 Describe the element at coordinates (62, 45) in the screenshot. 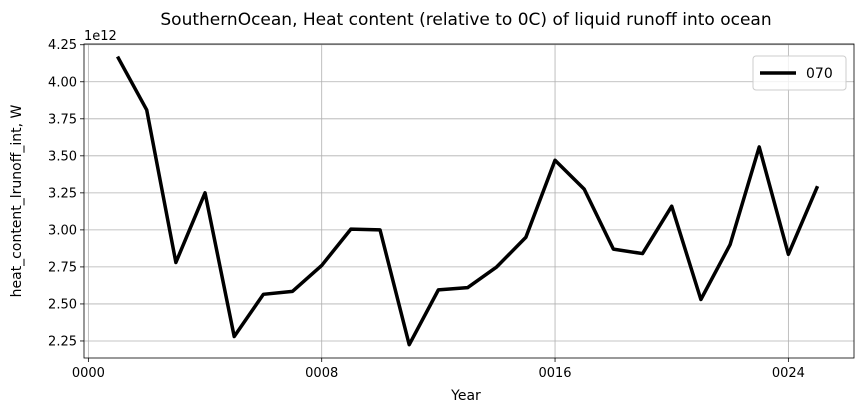

I see `y-tick-label: 4.25` at that location.